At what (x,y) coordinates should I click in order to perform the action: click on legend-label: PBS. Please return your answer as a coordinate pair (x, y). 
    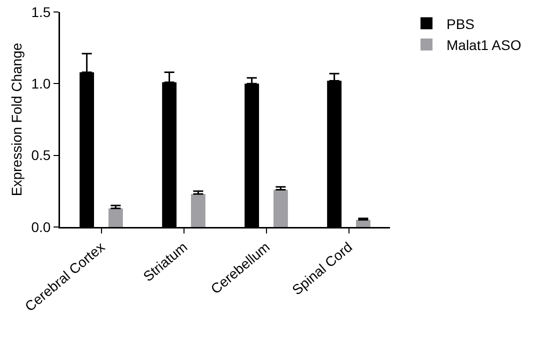
    Looking at the image, I should click on (460, 24).